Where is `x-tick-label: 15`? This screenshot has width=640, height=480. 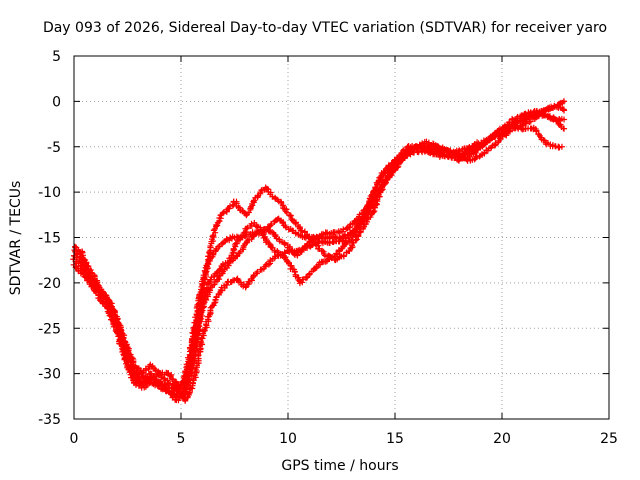
x-tick-label: 15 is located at coordinates (395, 439).